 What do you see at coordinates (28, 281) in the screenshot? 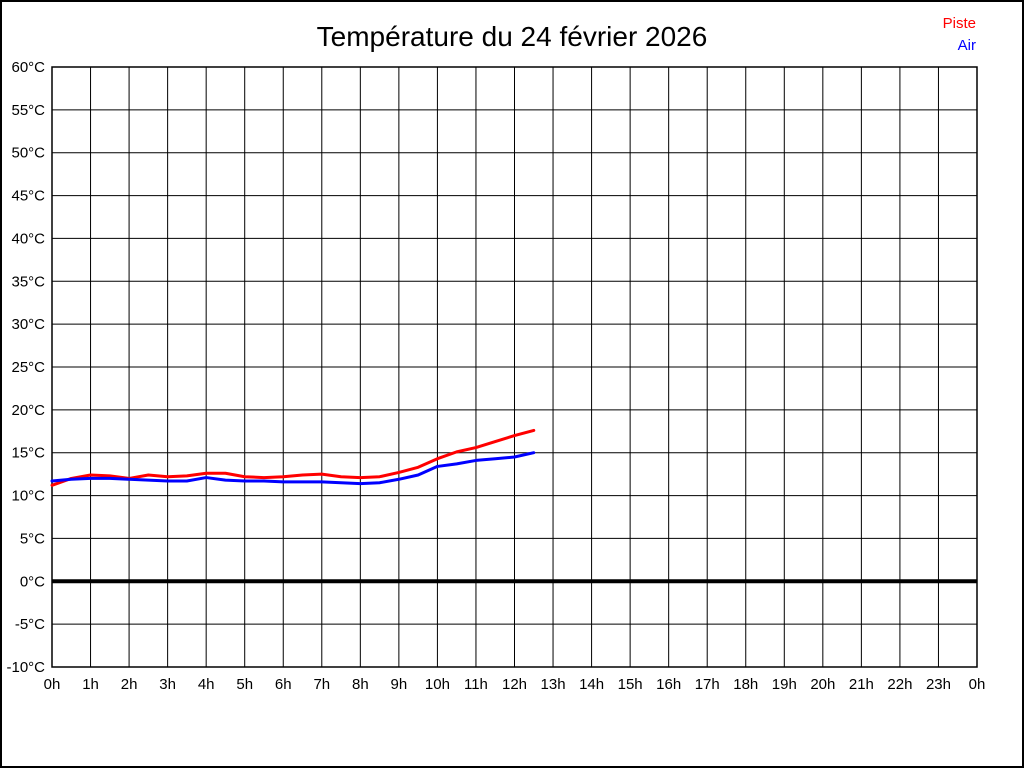
I see `y-tick-label: 35°C` at bounding box center [28, 281].